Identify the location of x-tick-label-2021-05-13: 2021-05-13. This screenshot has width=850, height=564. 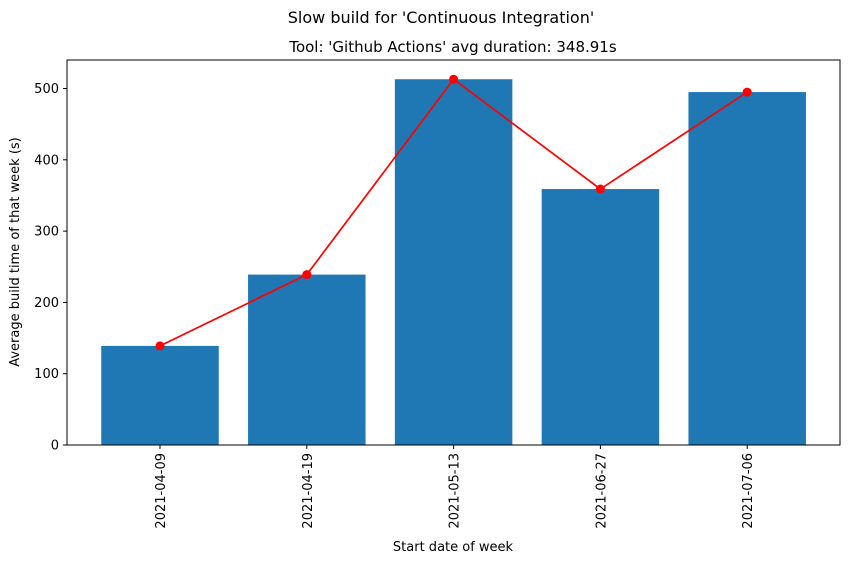
(455, 491).